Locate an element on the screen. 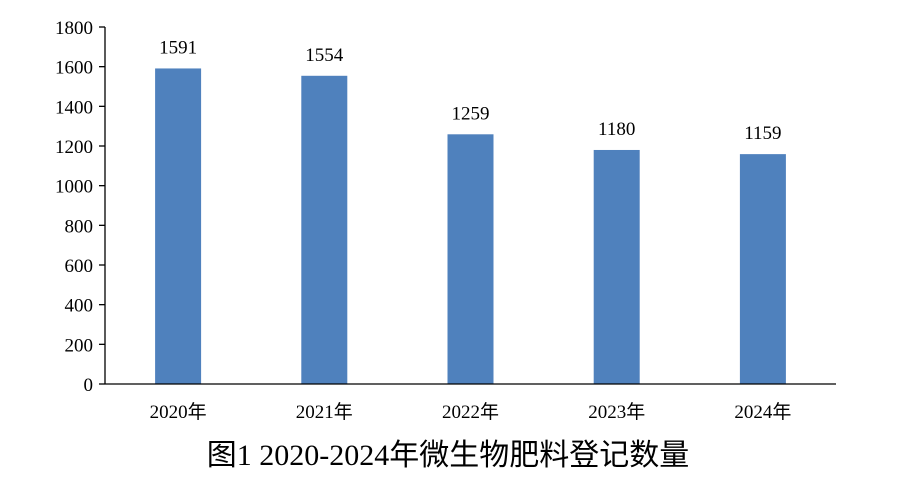 The width and height of the screenshot is (905, 485). x-tick-label: 2021年 is located at coordinates (324, 412).